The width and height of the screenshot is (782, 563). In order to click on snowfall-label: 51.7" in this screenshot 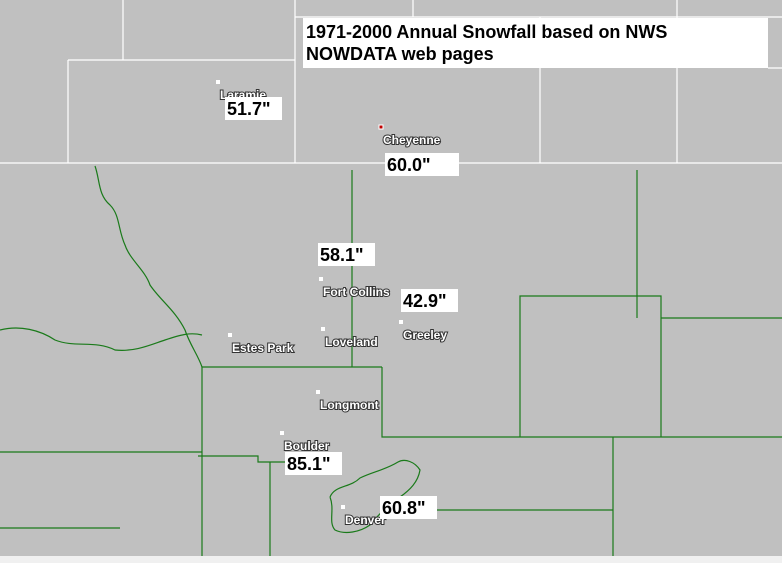, I will do `click(249, 109)`.